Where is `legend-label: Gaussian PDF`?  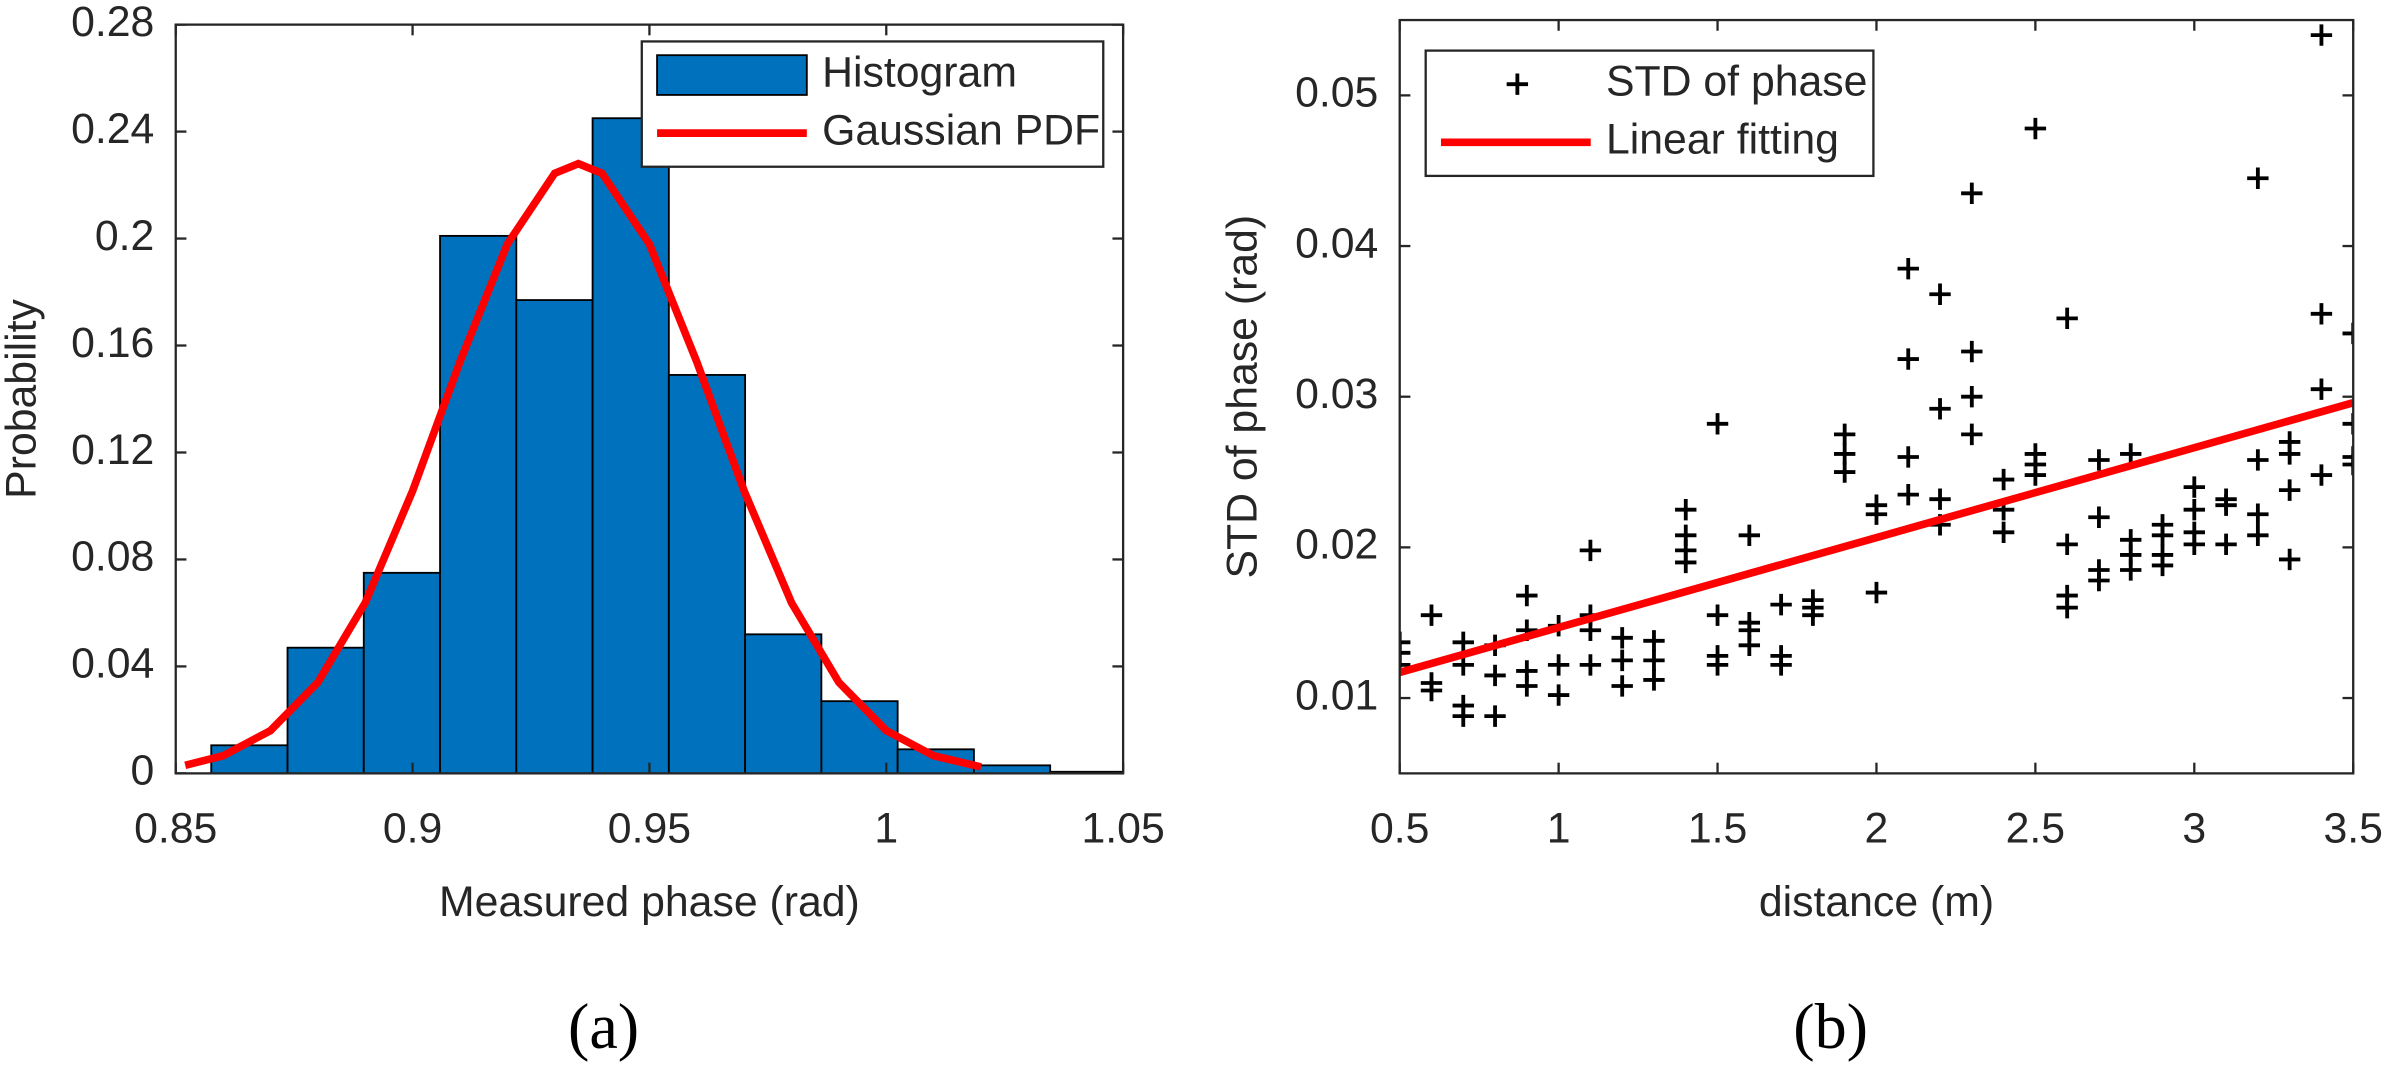 legend-label: Gaussian PDF is located at coordinates (961, 130).